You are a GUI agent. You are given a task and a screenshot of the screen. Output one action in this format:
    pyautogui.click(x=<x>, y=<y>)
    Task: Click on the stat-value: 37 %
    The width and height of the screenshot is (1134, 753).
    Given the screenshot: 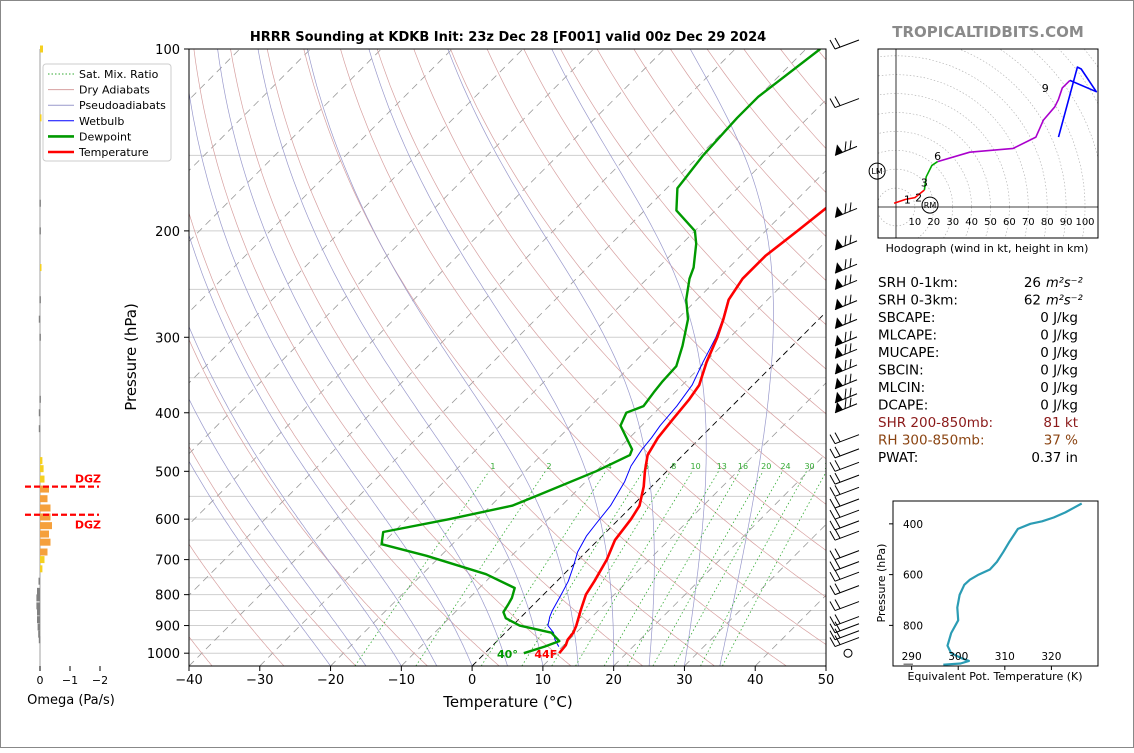 What is the action you would take?
    pyautogui.click(x=1061, y=441)
    